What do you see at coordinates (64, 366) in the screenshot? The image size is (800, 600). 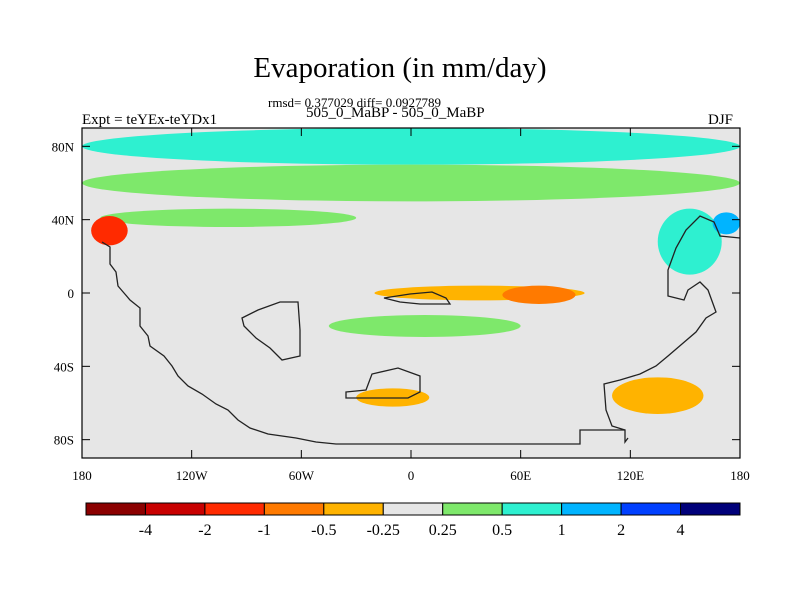 I see `y-tick-label: 40S` at bounding box center [64, 366].